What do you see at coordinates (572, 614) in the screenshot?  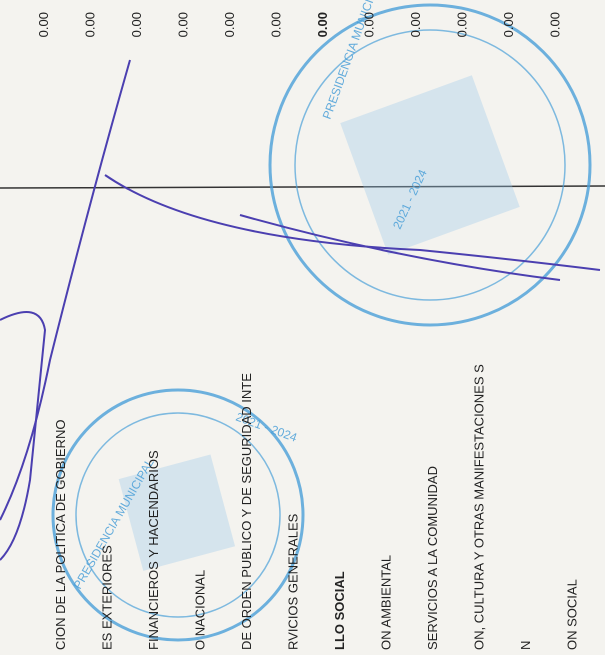 I see `row-label: ON SOCIAL` at bounding box center [572, 614].